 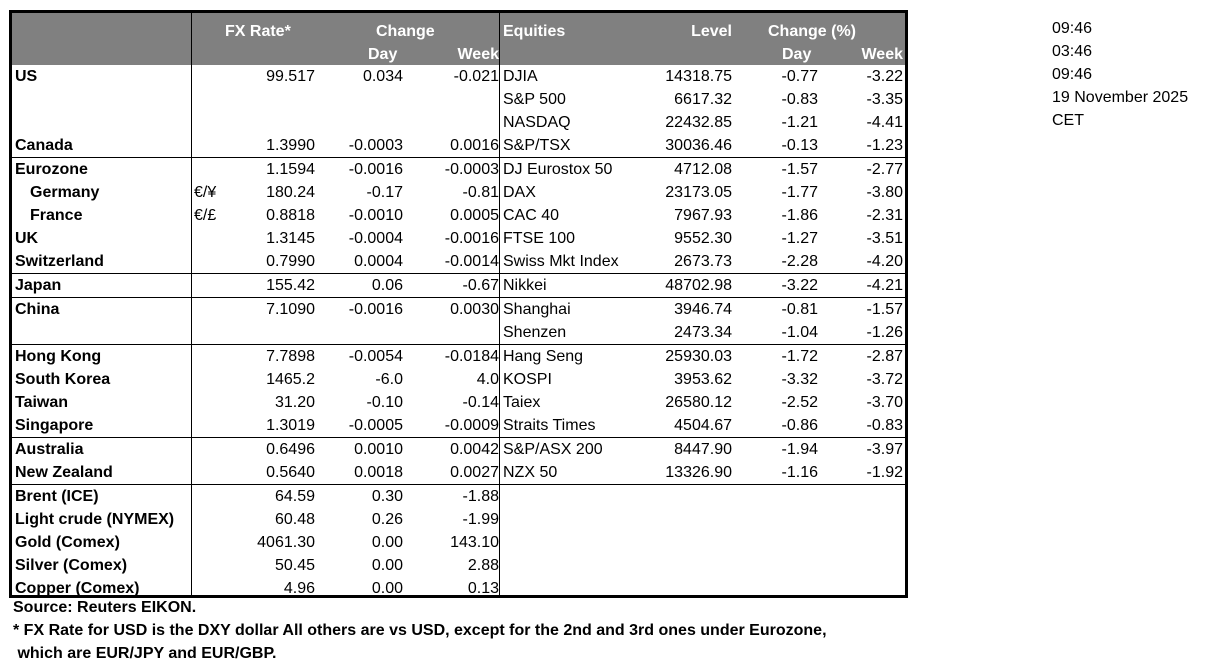 What do you see at coordinates (698, 76) in the screenshot?
I see `cell-level: 14318.75` at bounding box center [698, 76].